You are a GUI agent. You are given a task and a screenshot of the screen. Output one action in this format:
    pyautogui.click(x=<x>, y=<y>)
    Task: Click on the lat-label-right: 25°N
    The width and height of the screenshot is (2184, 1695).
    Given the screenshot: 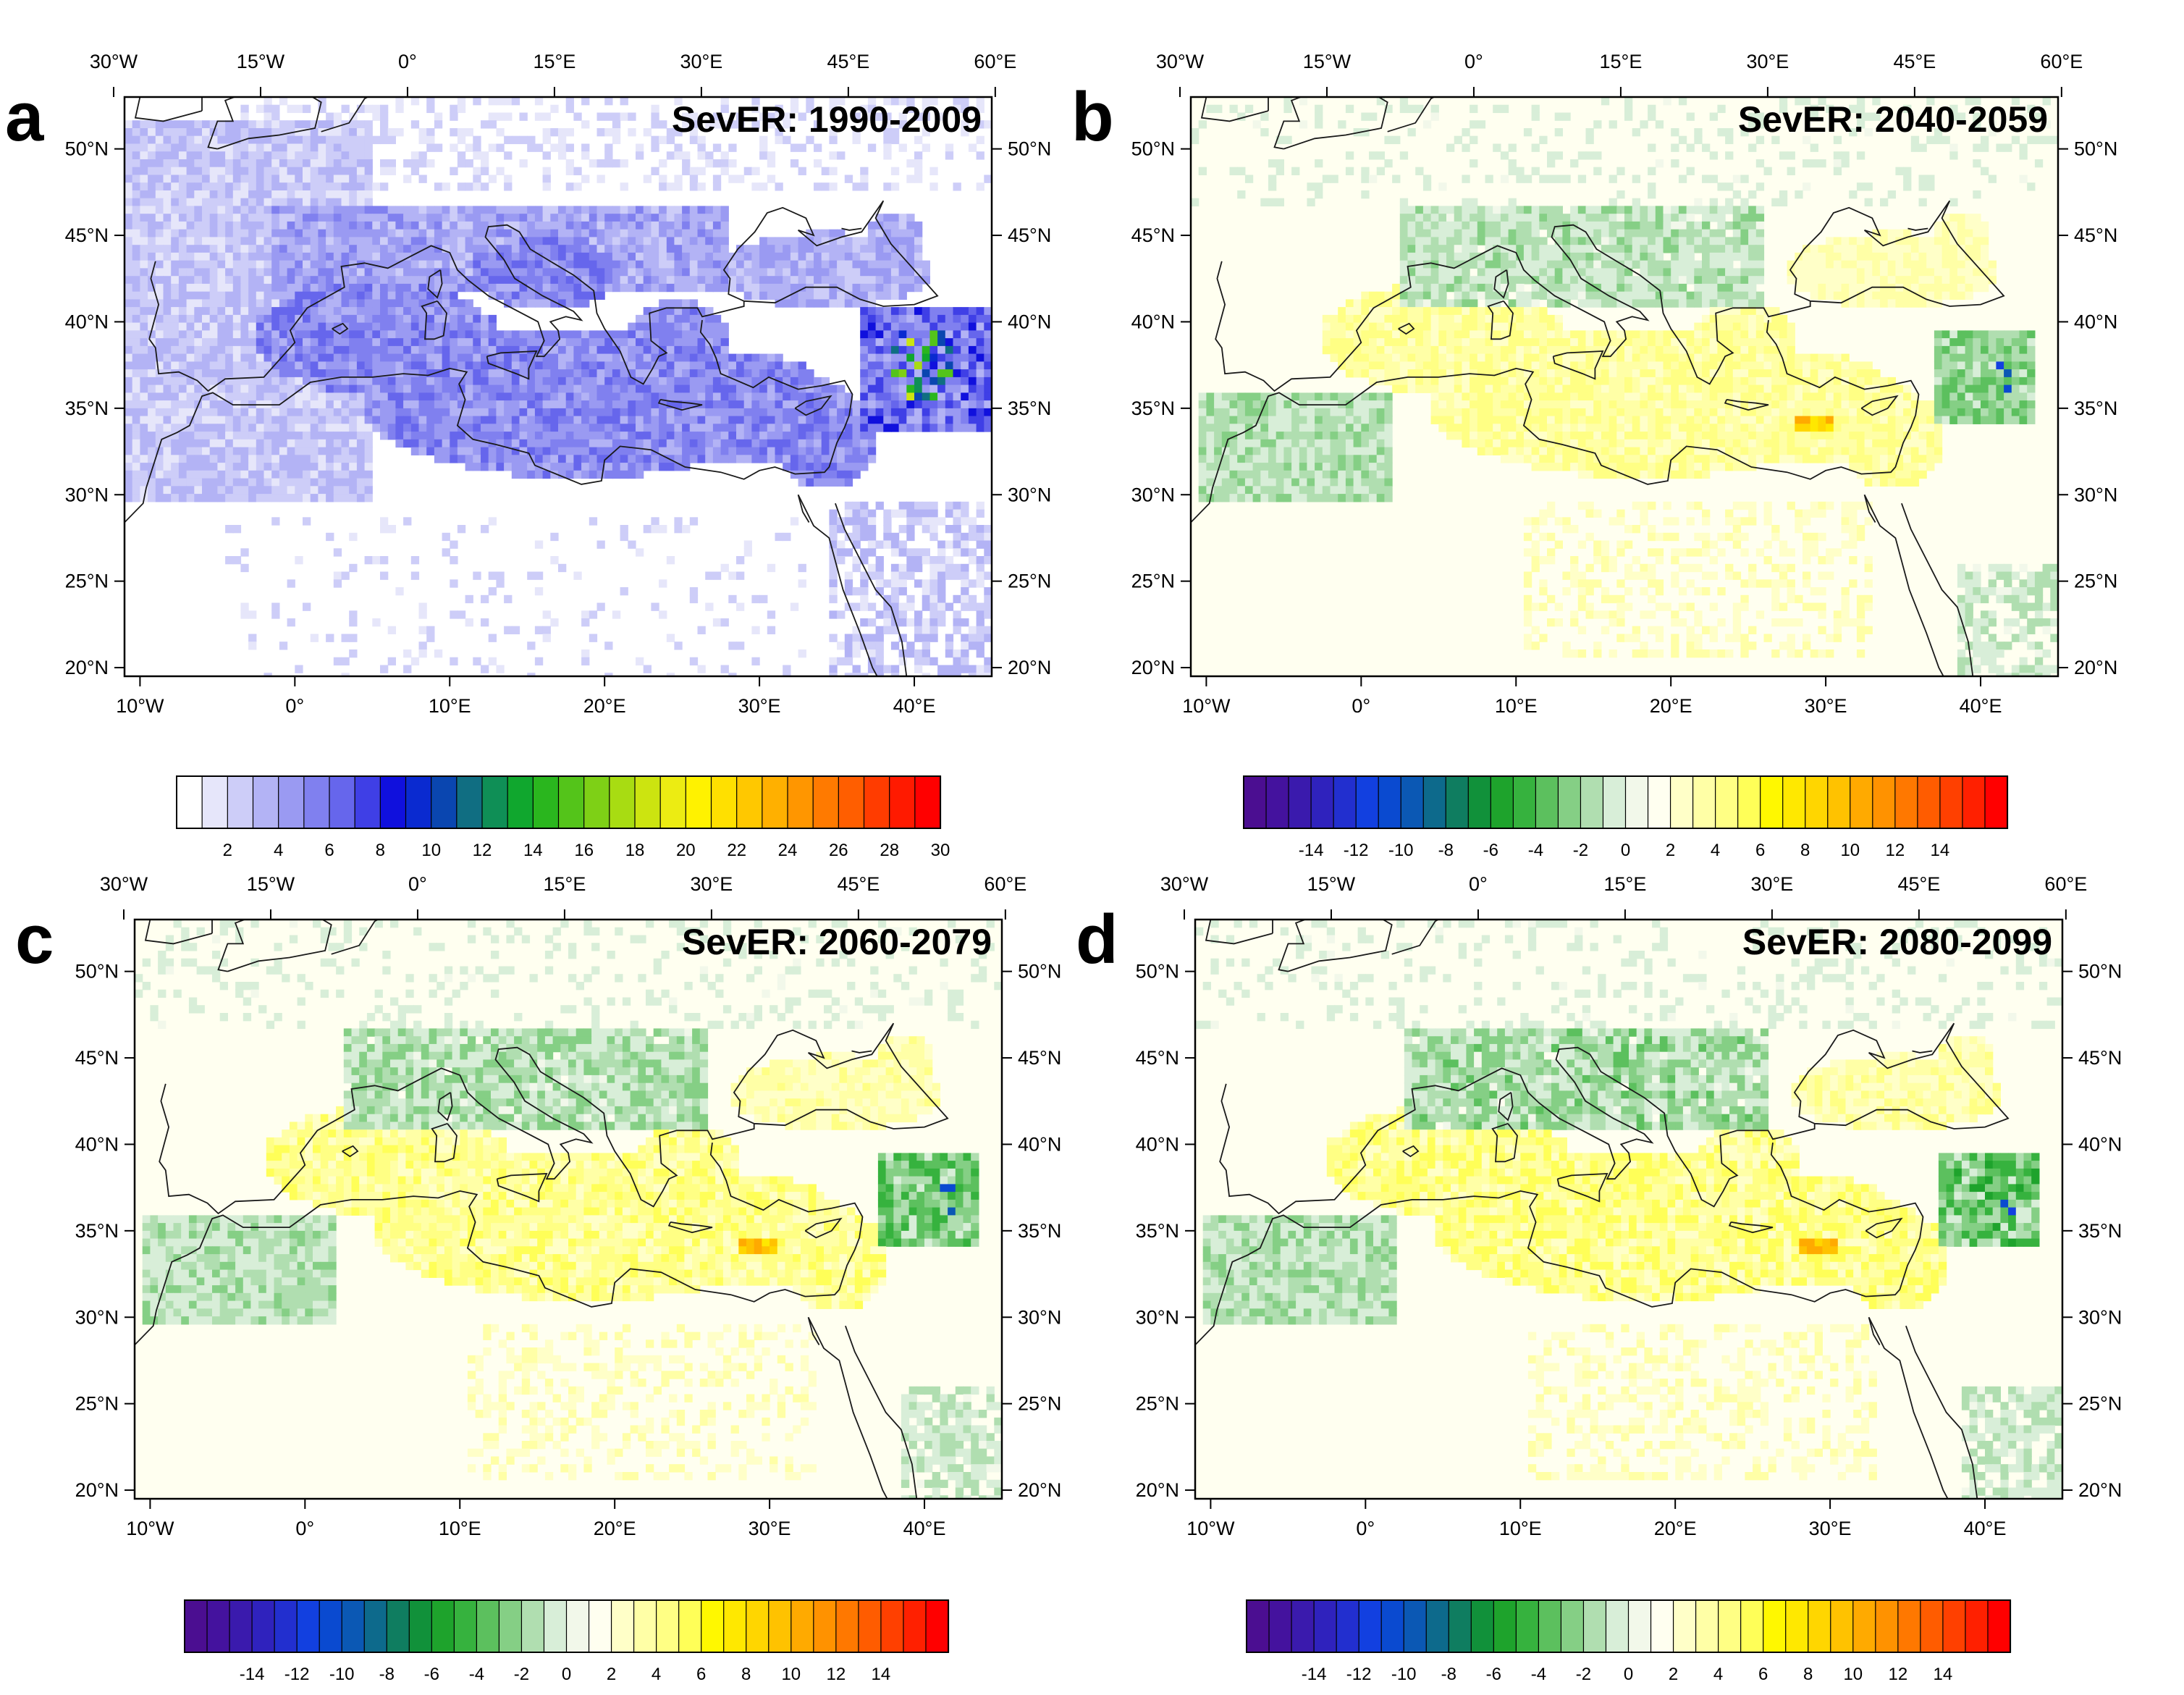 What is the action you would take?
    pyautogui.click(x=1039, y=1404)
    